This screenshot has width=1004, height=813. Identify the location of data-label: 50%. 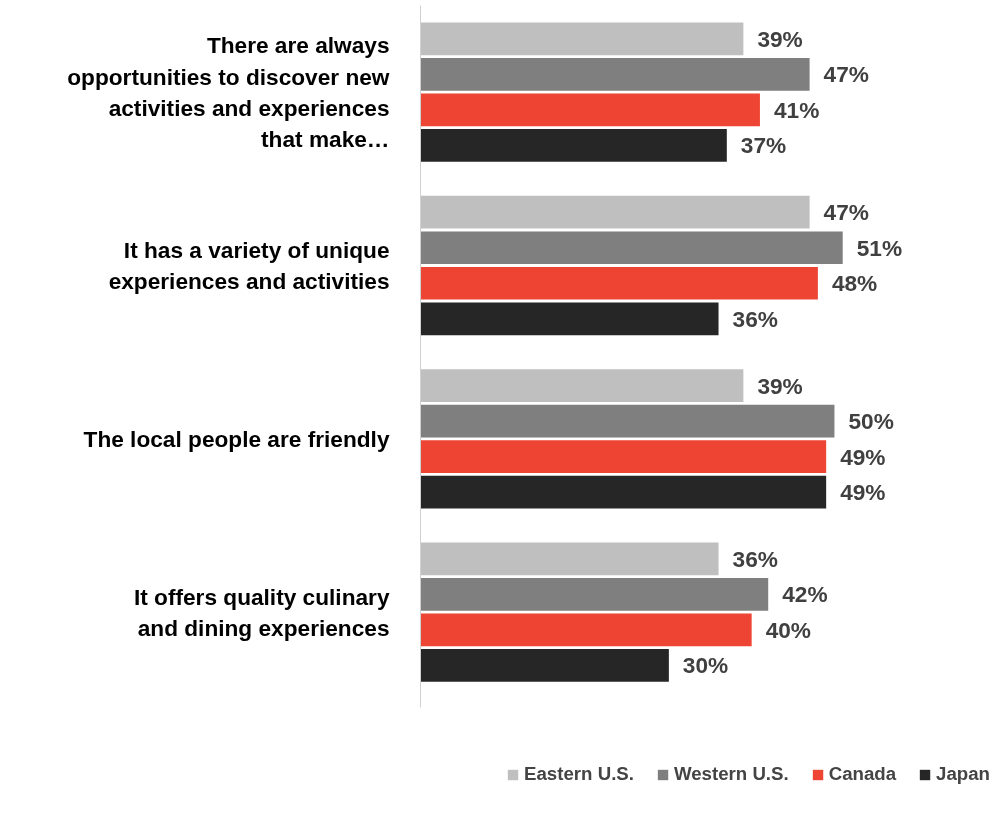
(871, 421).